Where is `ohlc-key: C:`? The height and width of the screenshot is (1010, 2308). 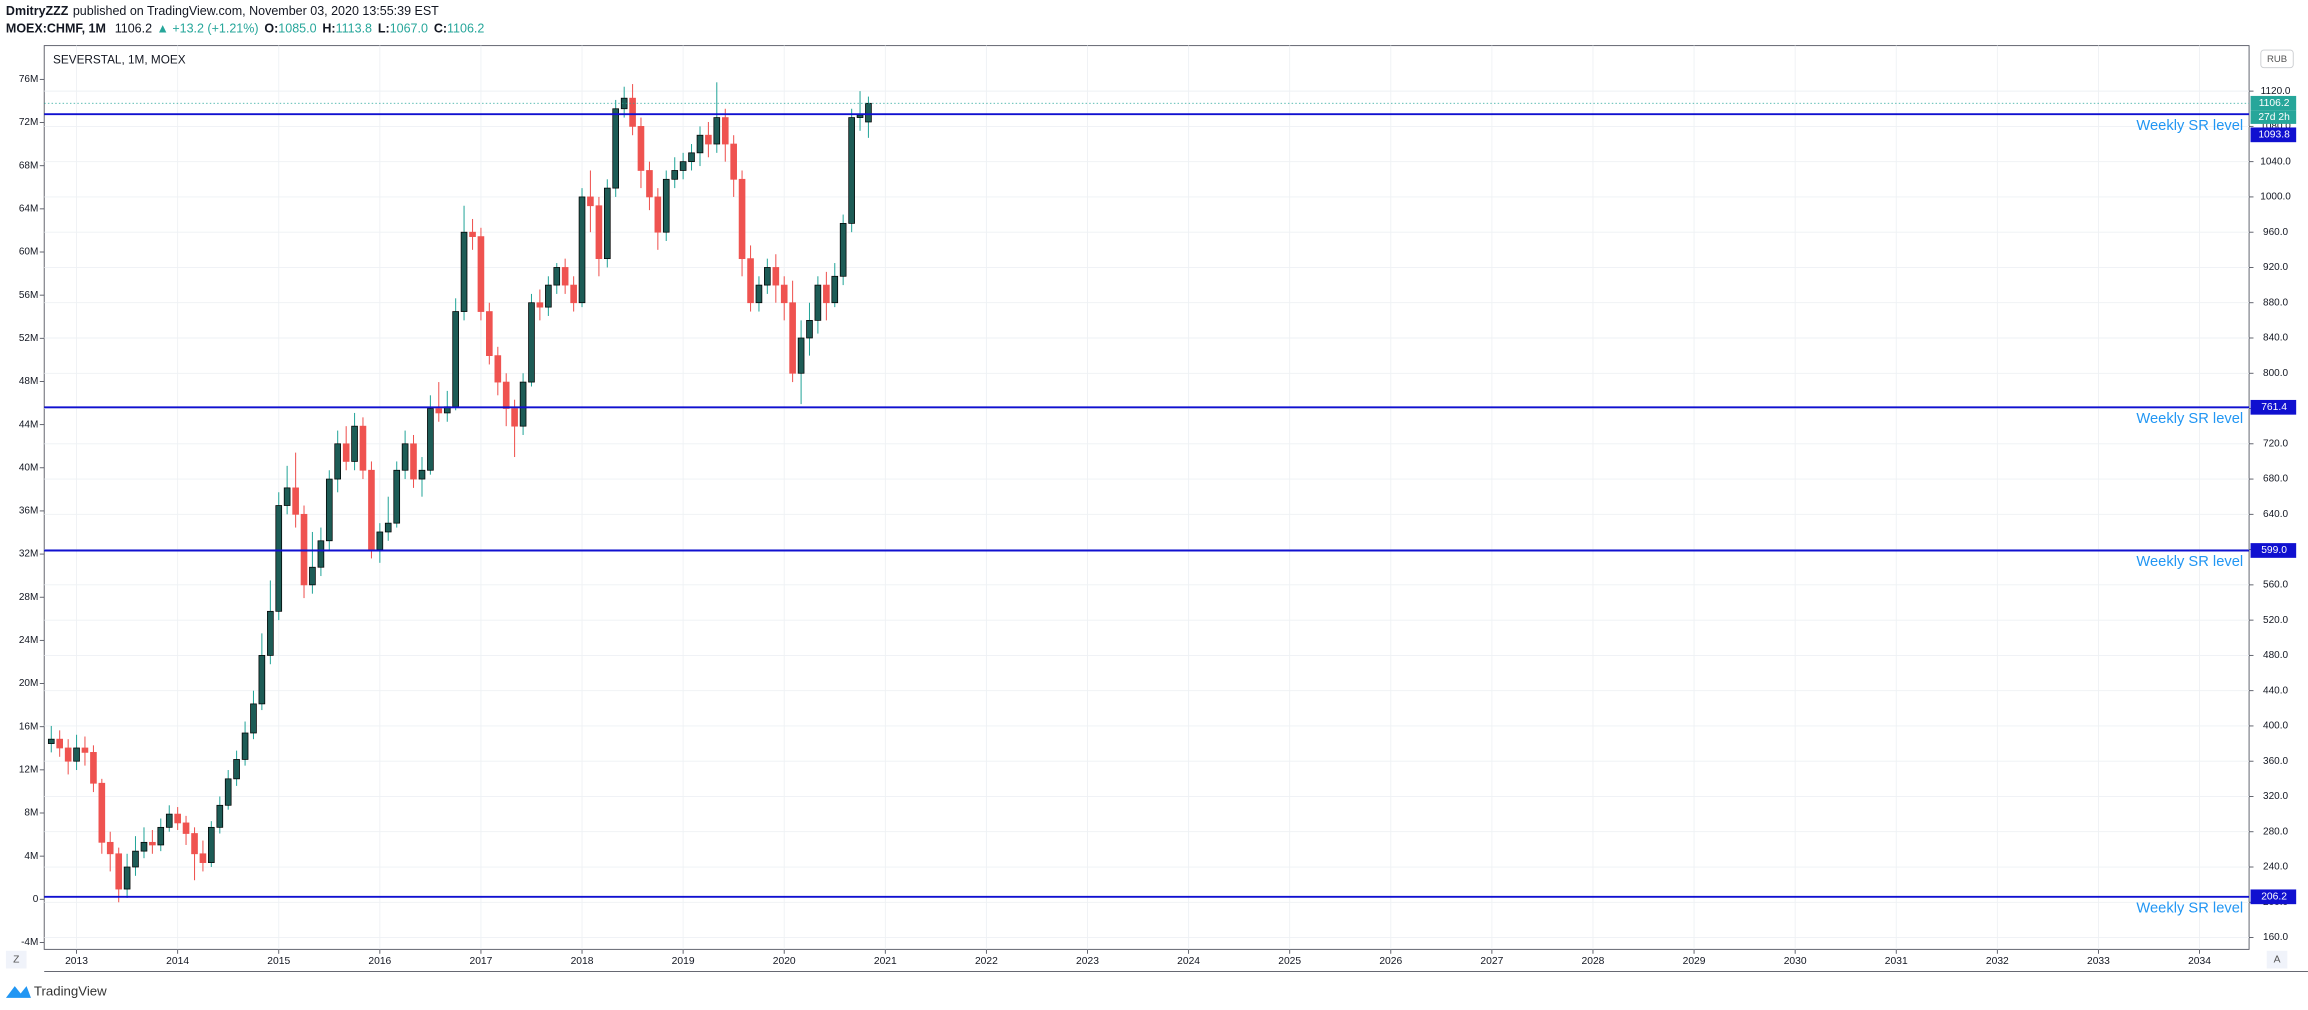
ohlc-key: C: is located at coordinates (440, 29).